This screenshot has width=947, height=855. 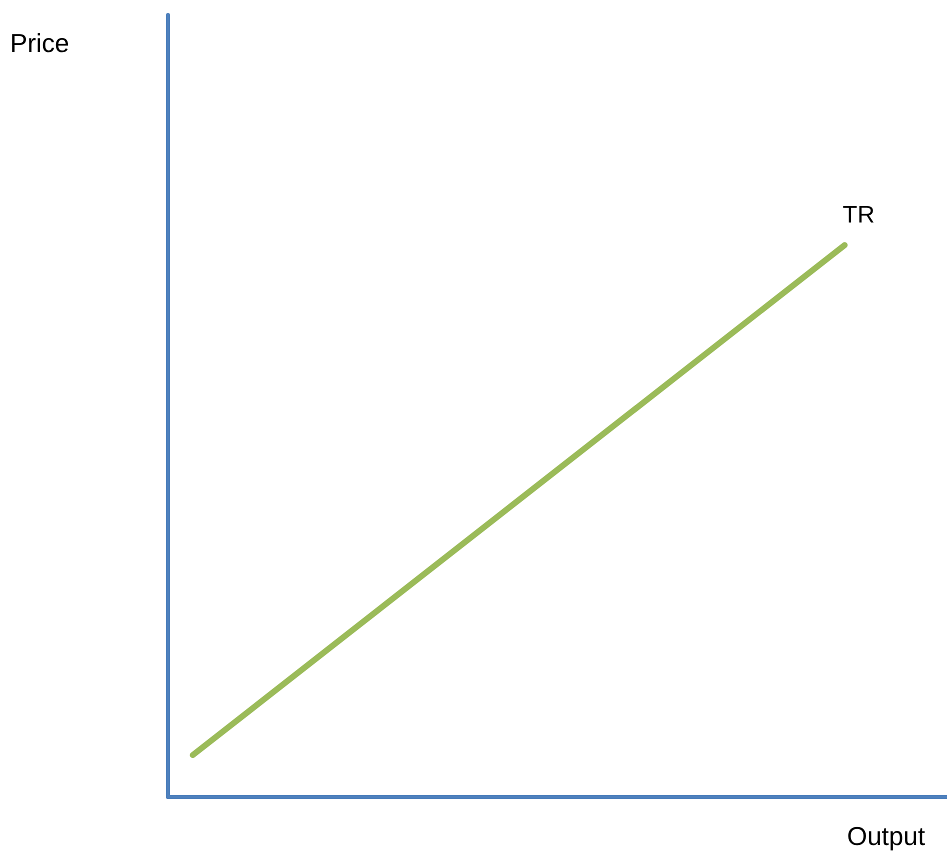 What do you see at coordinates (858, 215) in the screenshot?
I see `series-label: TR` at bounding box center [858, 215].